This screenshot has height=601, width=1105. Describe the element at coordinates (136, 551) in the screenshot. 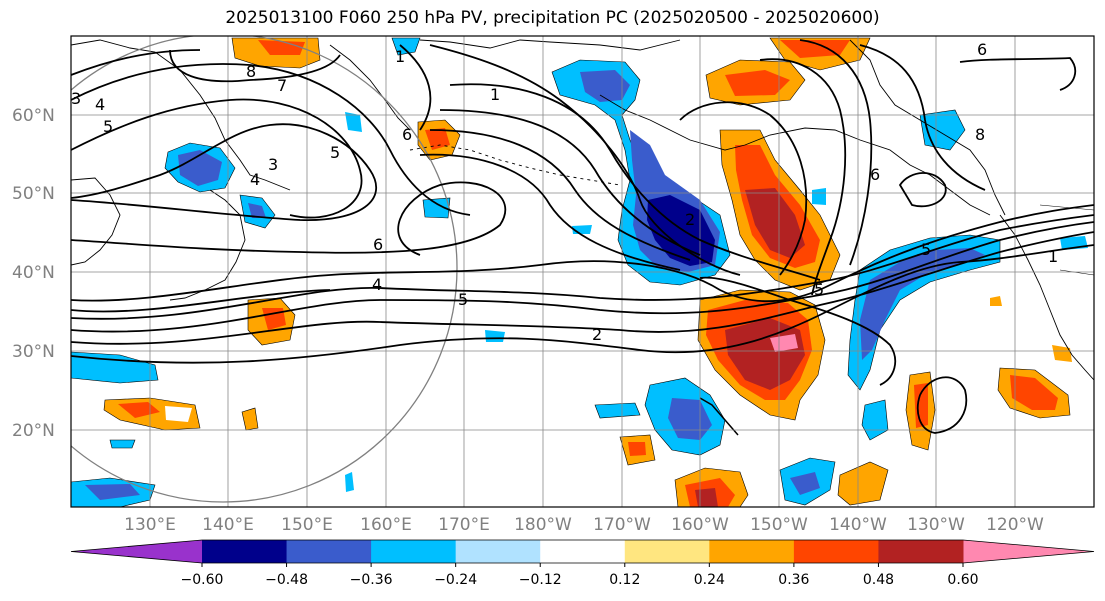

I see `colorbar-extend-low` at that location.